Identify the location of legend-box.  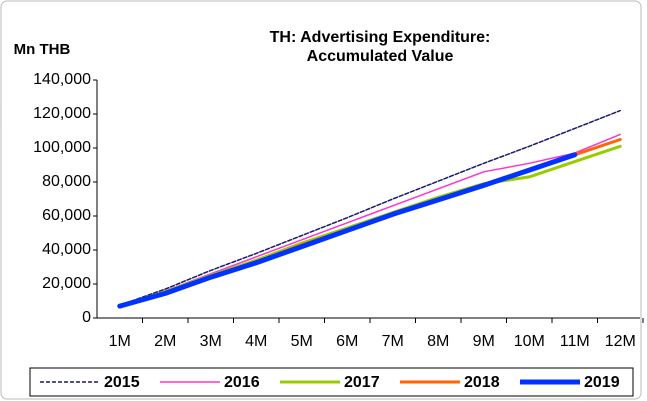
(331, 382).